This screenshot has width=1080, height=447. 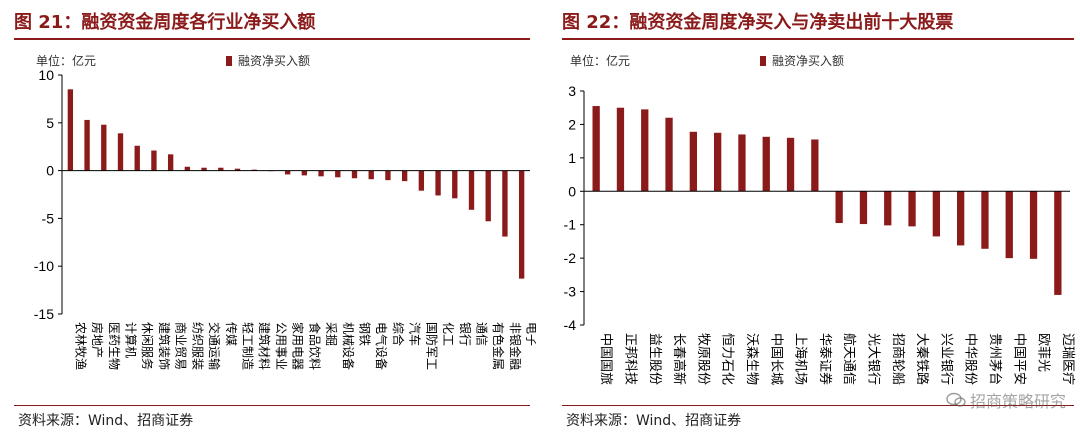 I want to click on y-tick-label: -1, so click(x=570, y=225).